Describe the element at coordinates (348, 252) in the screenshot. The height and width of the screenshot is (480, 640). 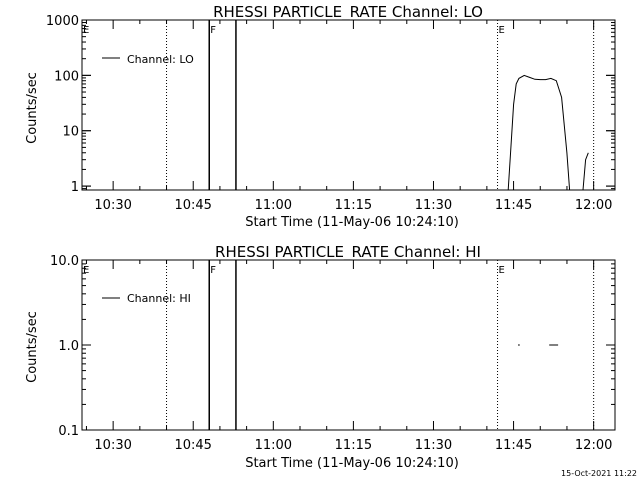
I see `chart-title: RHESSI PARTICLE_RATE Channel: HI` at that location.